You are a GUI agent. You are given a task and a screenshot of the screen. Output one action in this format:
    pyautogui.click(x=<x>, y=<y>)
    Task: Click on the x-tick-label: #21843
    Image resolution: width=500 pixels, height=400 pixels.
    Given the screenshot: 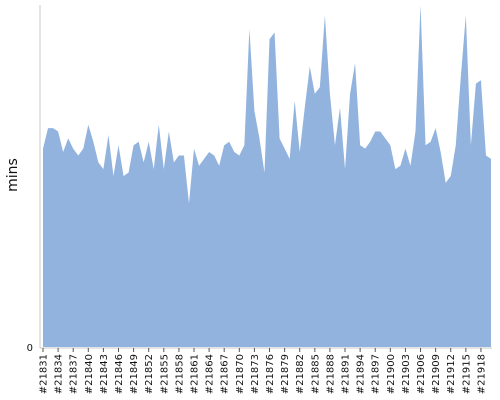 What is the action you would take?
    pyautogui.click(x=104, y=374)
    